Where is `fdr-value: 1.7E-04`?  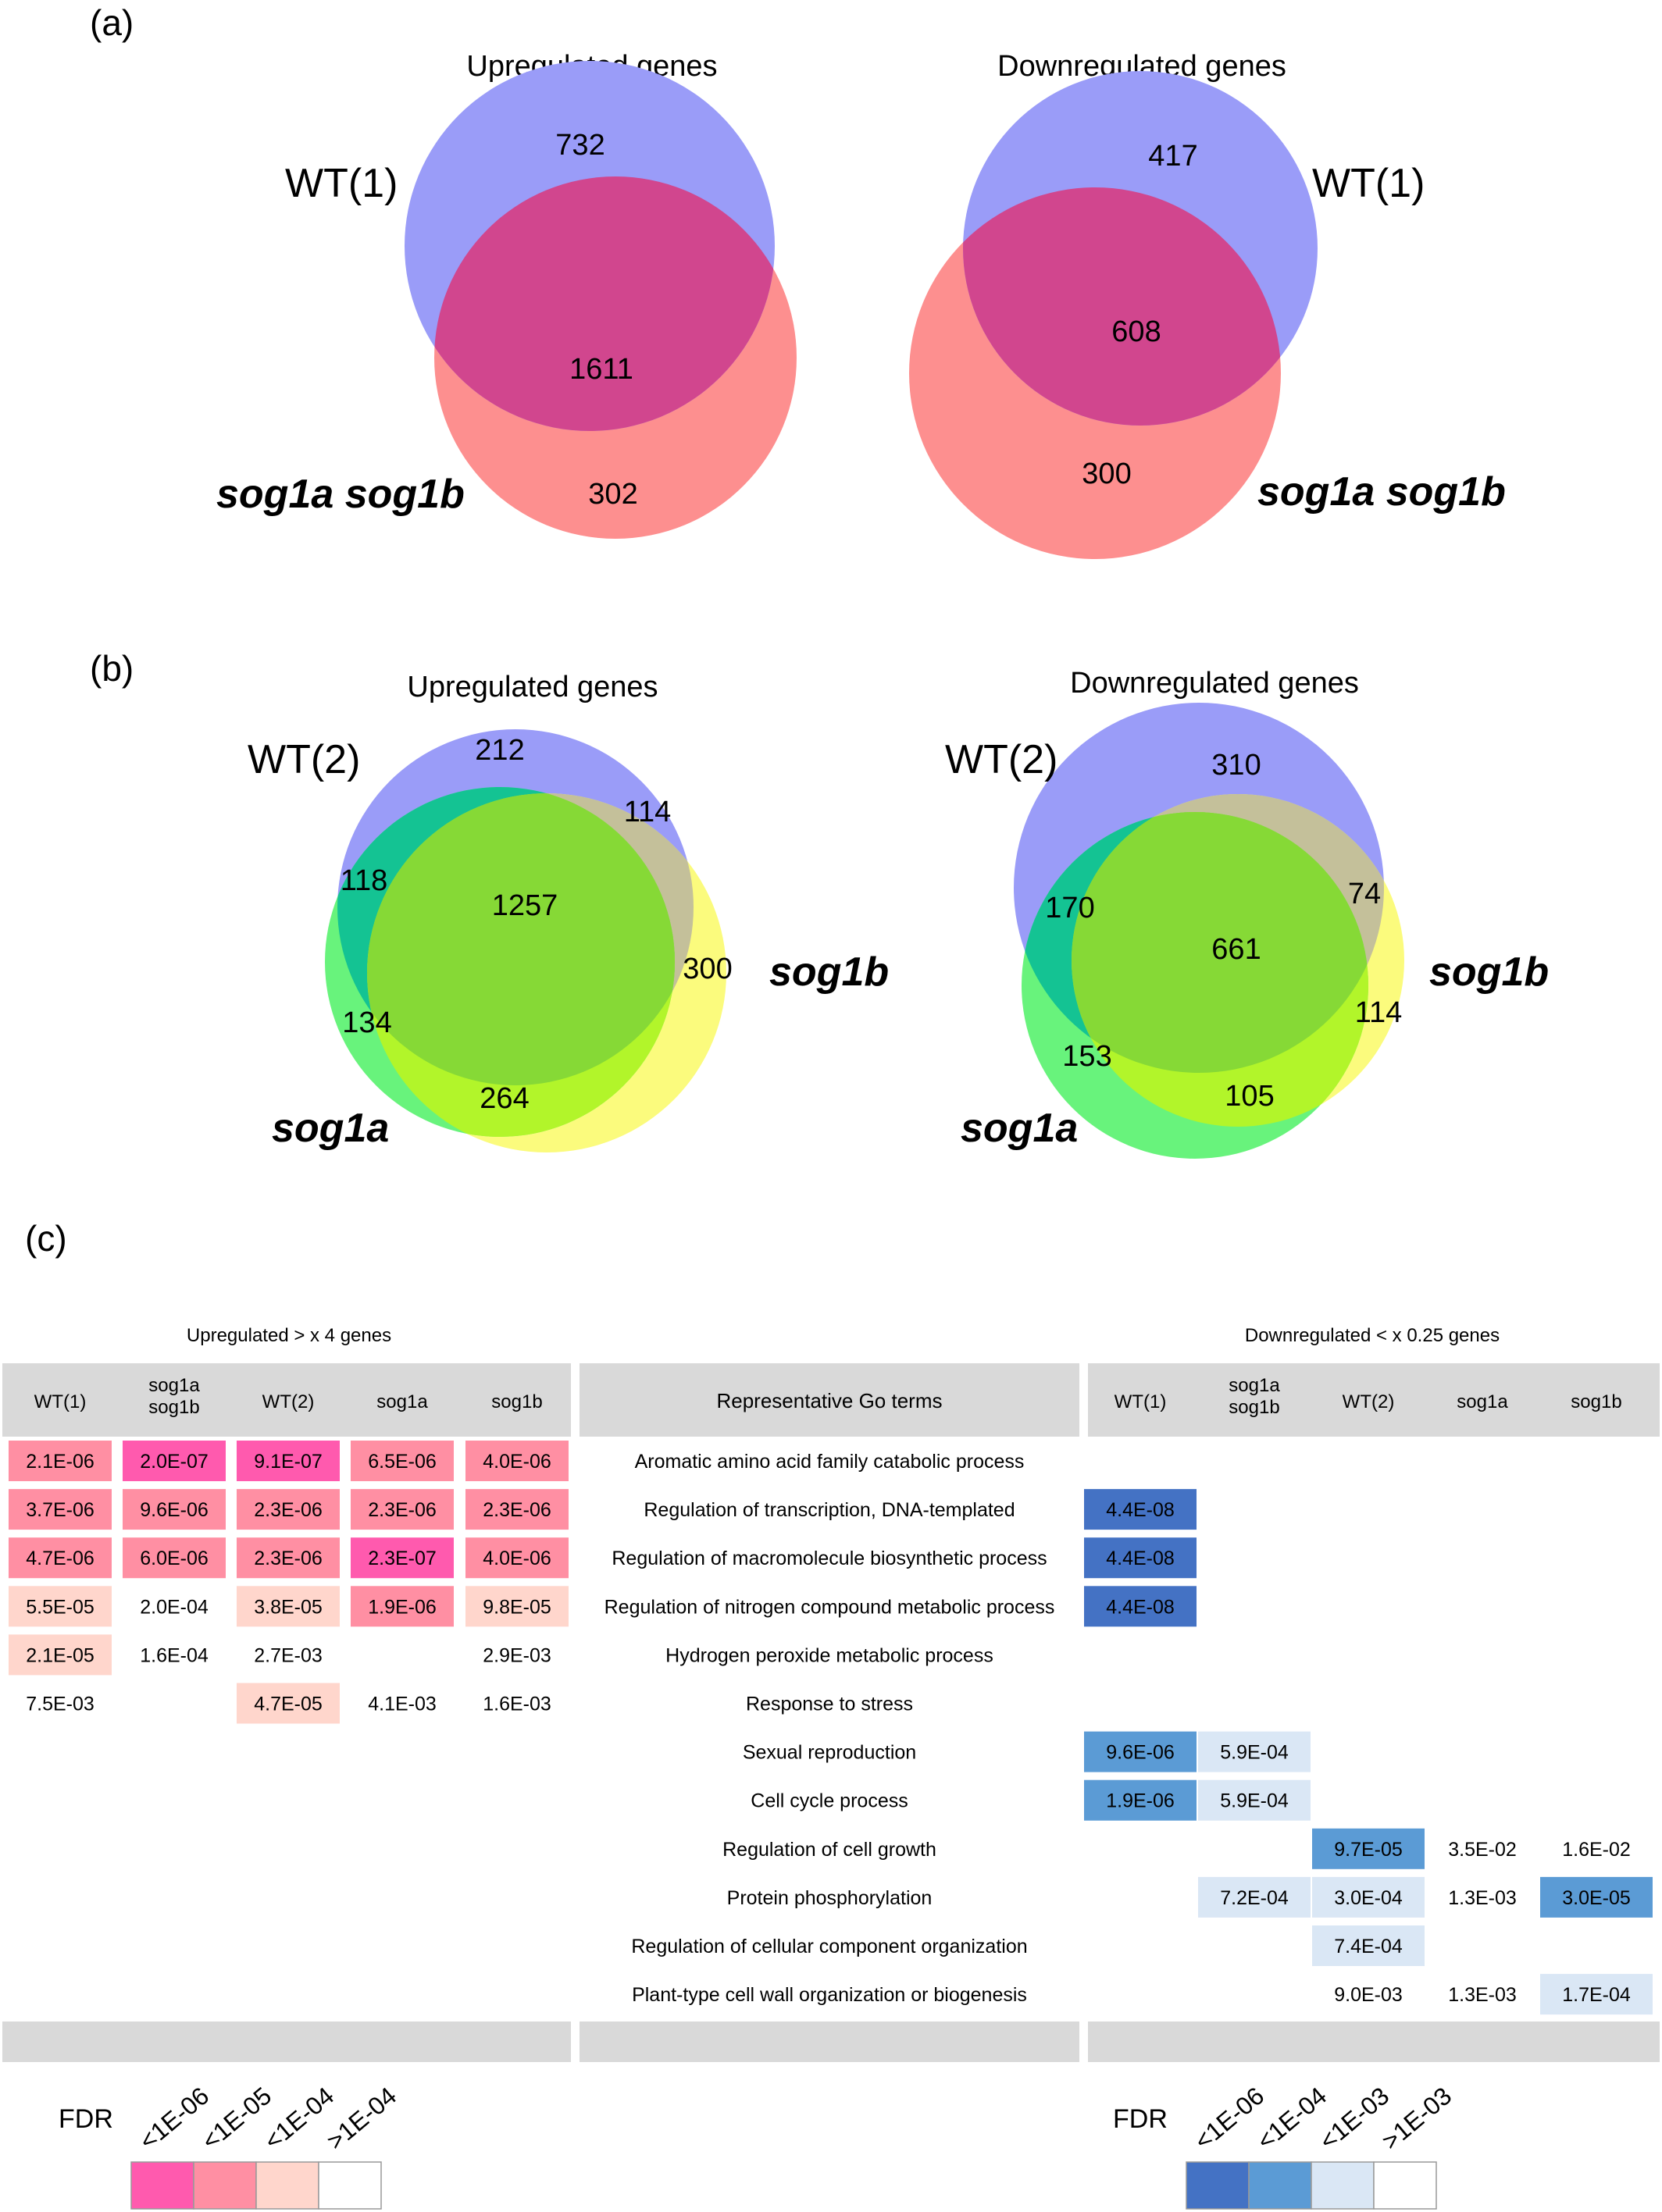 fdr-value: 1.7E-04 is located at coordinates (1596, 1995).